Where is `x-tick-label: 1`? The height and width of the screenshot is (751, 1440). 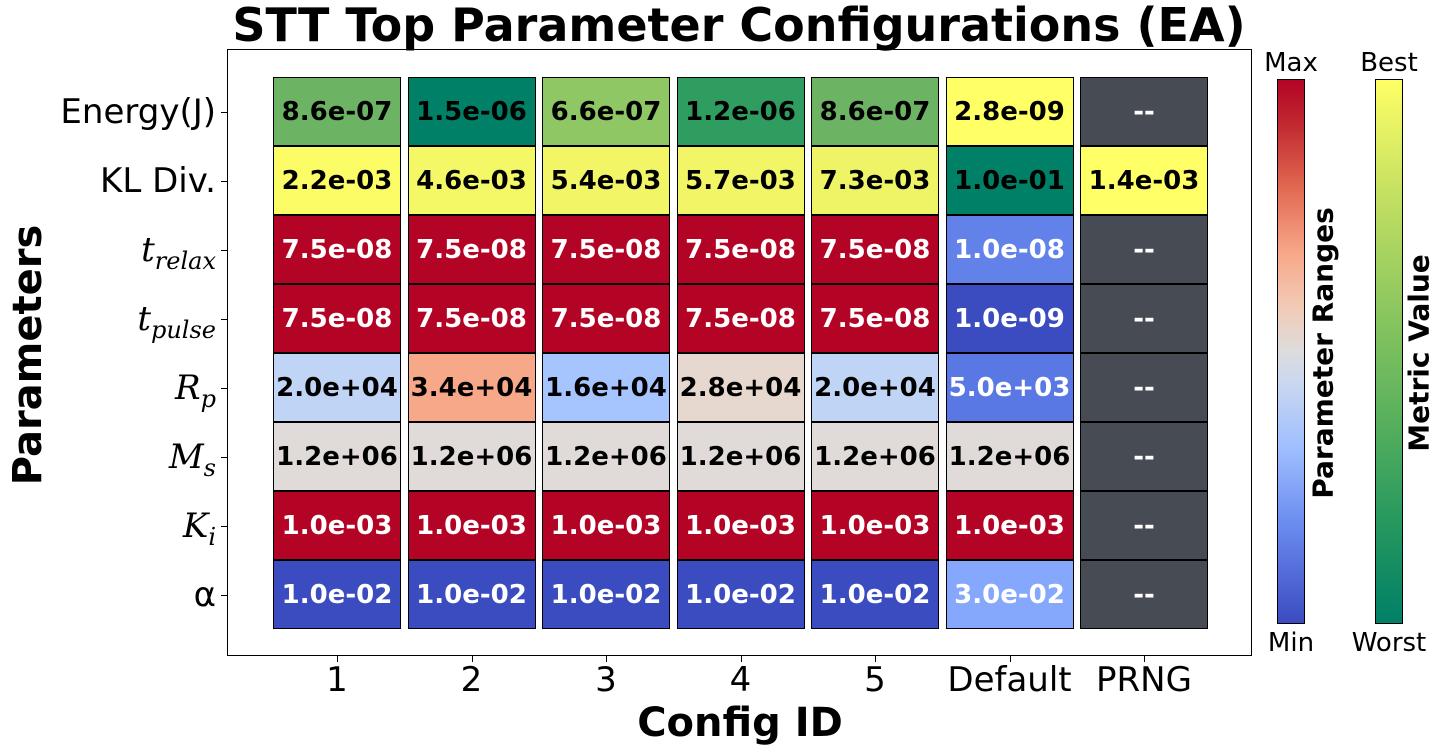
x-tick-label: 1 is located at coordinates (337, 680).